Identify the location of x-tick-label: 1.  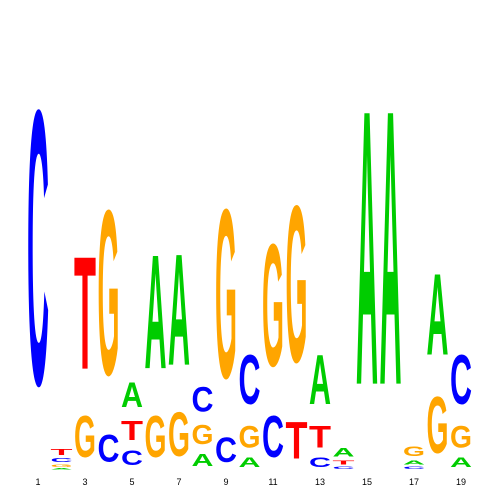
(37, 482).